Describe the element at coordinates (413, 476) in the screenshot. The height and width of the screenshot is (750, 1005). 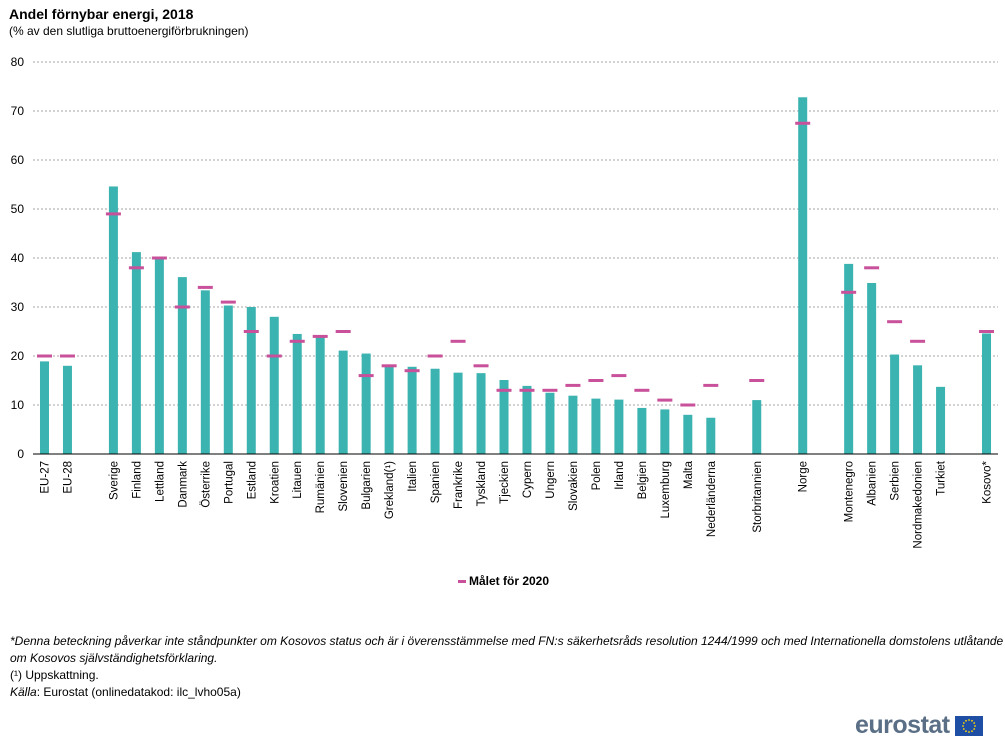
I see `x-tick-label: Italien` at that location.